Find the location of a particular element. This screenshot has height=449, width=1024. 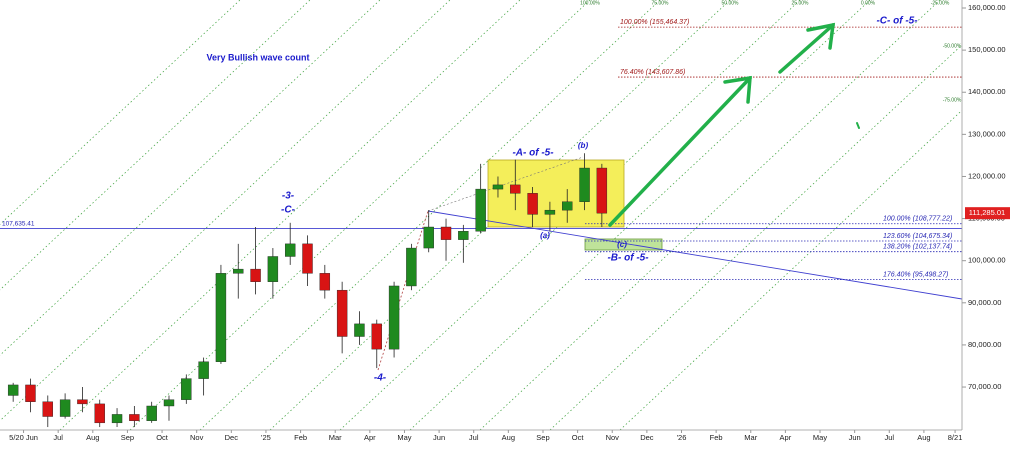

y-tick-label: 160,000.00 is located at coordinates (987, 7).